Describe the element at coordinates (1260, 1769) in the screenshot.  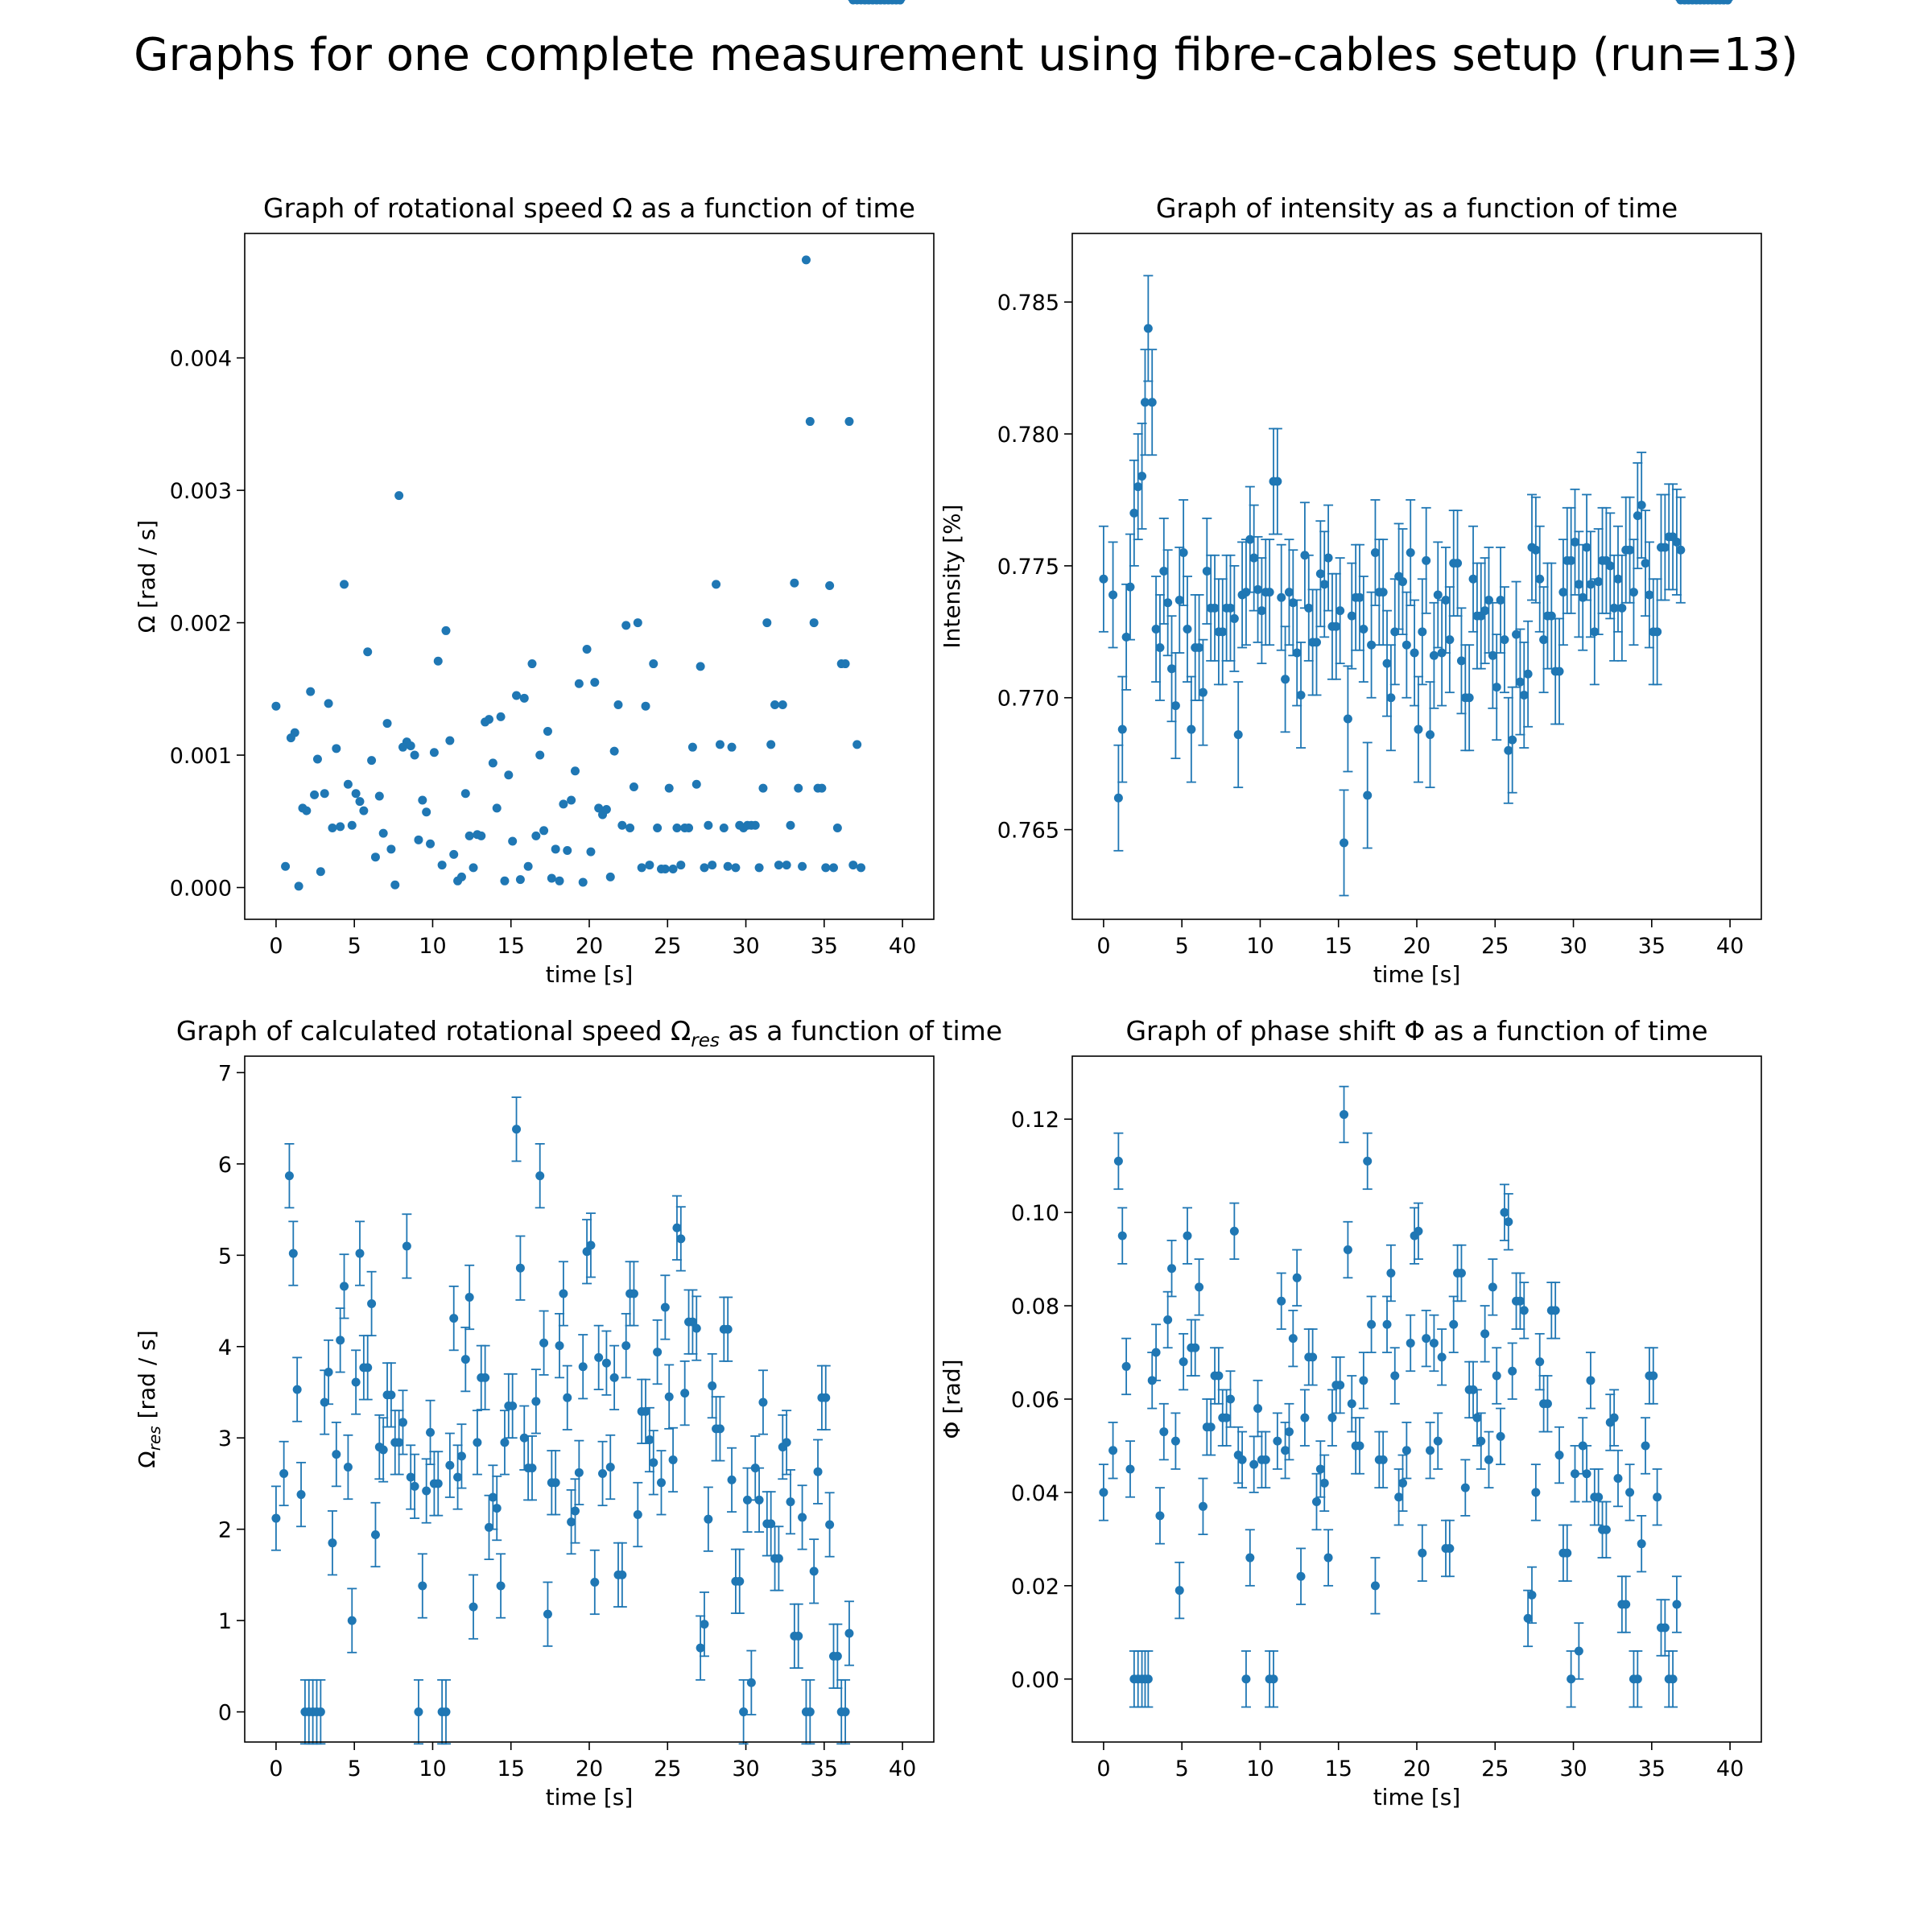
I see `x-tick-label: 10` at that location.